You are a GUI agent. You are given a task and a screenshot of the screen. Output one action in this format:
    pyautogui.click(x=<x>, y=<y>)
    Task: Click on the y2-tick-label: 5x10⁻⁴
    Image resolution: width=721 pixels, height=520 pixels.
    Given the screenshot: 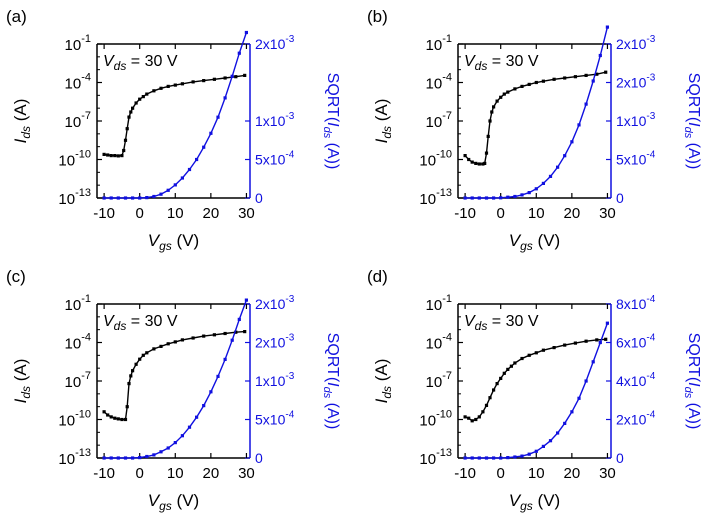 What is the action you would take?
    pyautogui.click(x=275, y=159)
    